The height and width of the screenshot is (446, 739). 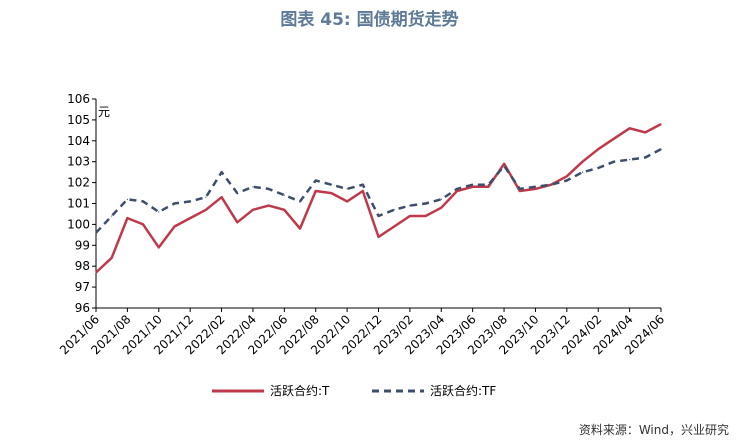 I want to click on y-tick-label: 100, so click(x=78, y=224).